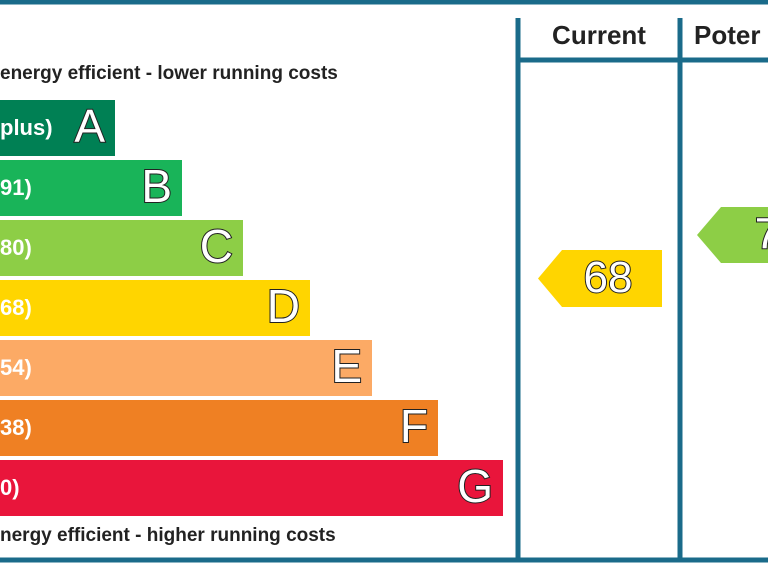 This screenshot has height=576, width=768. I want to click on band-letter: D, so click(283, 306).